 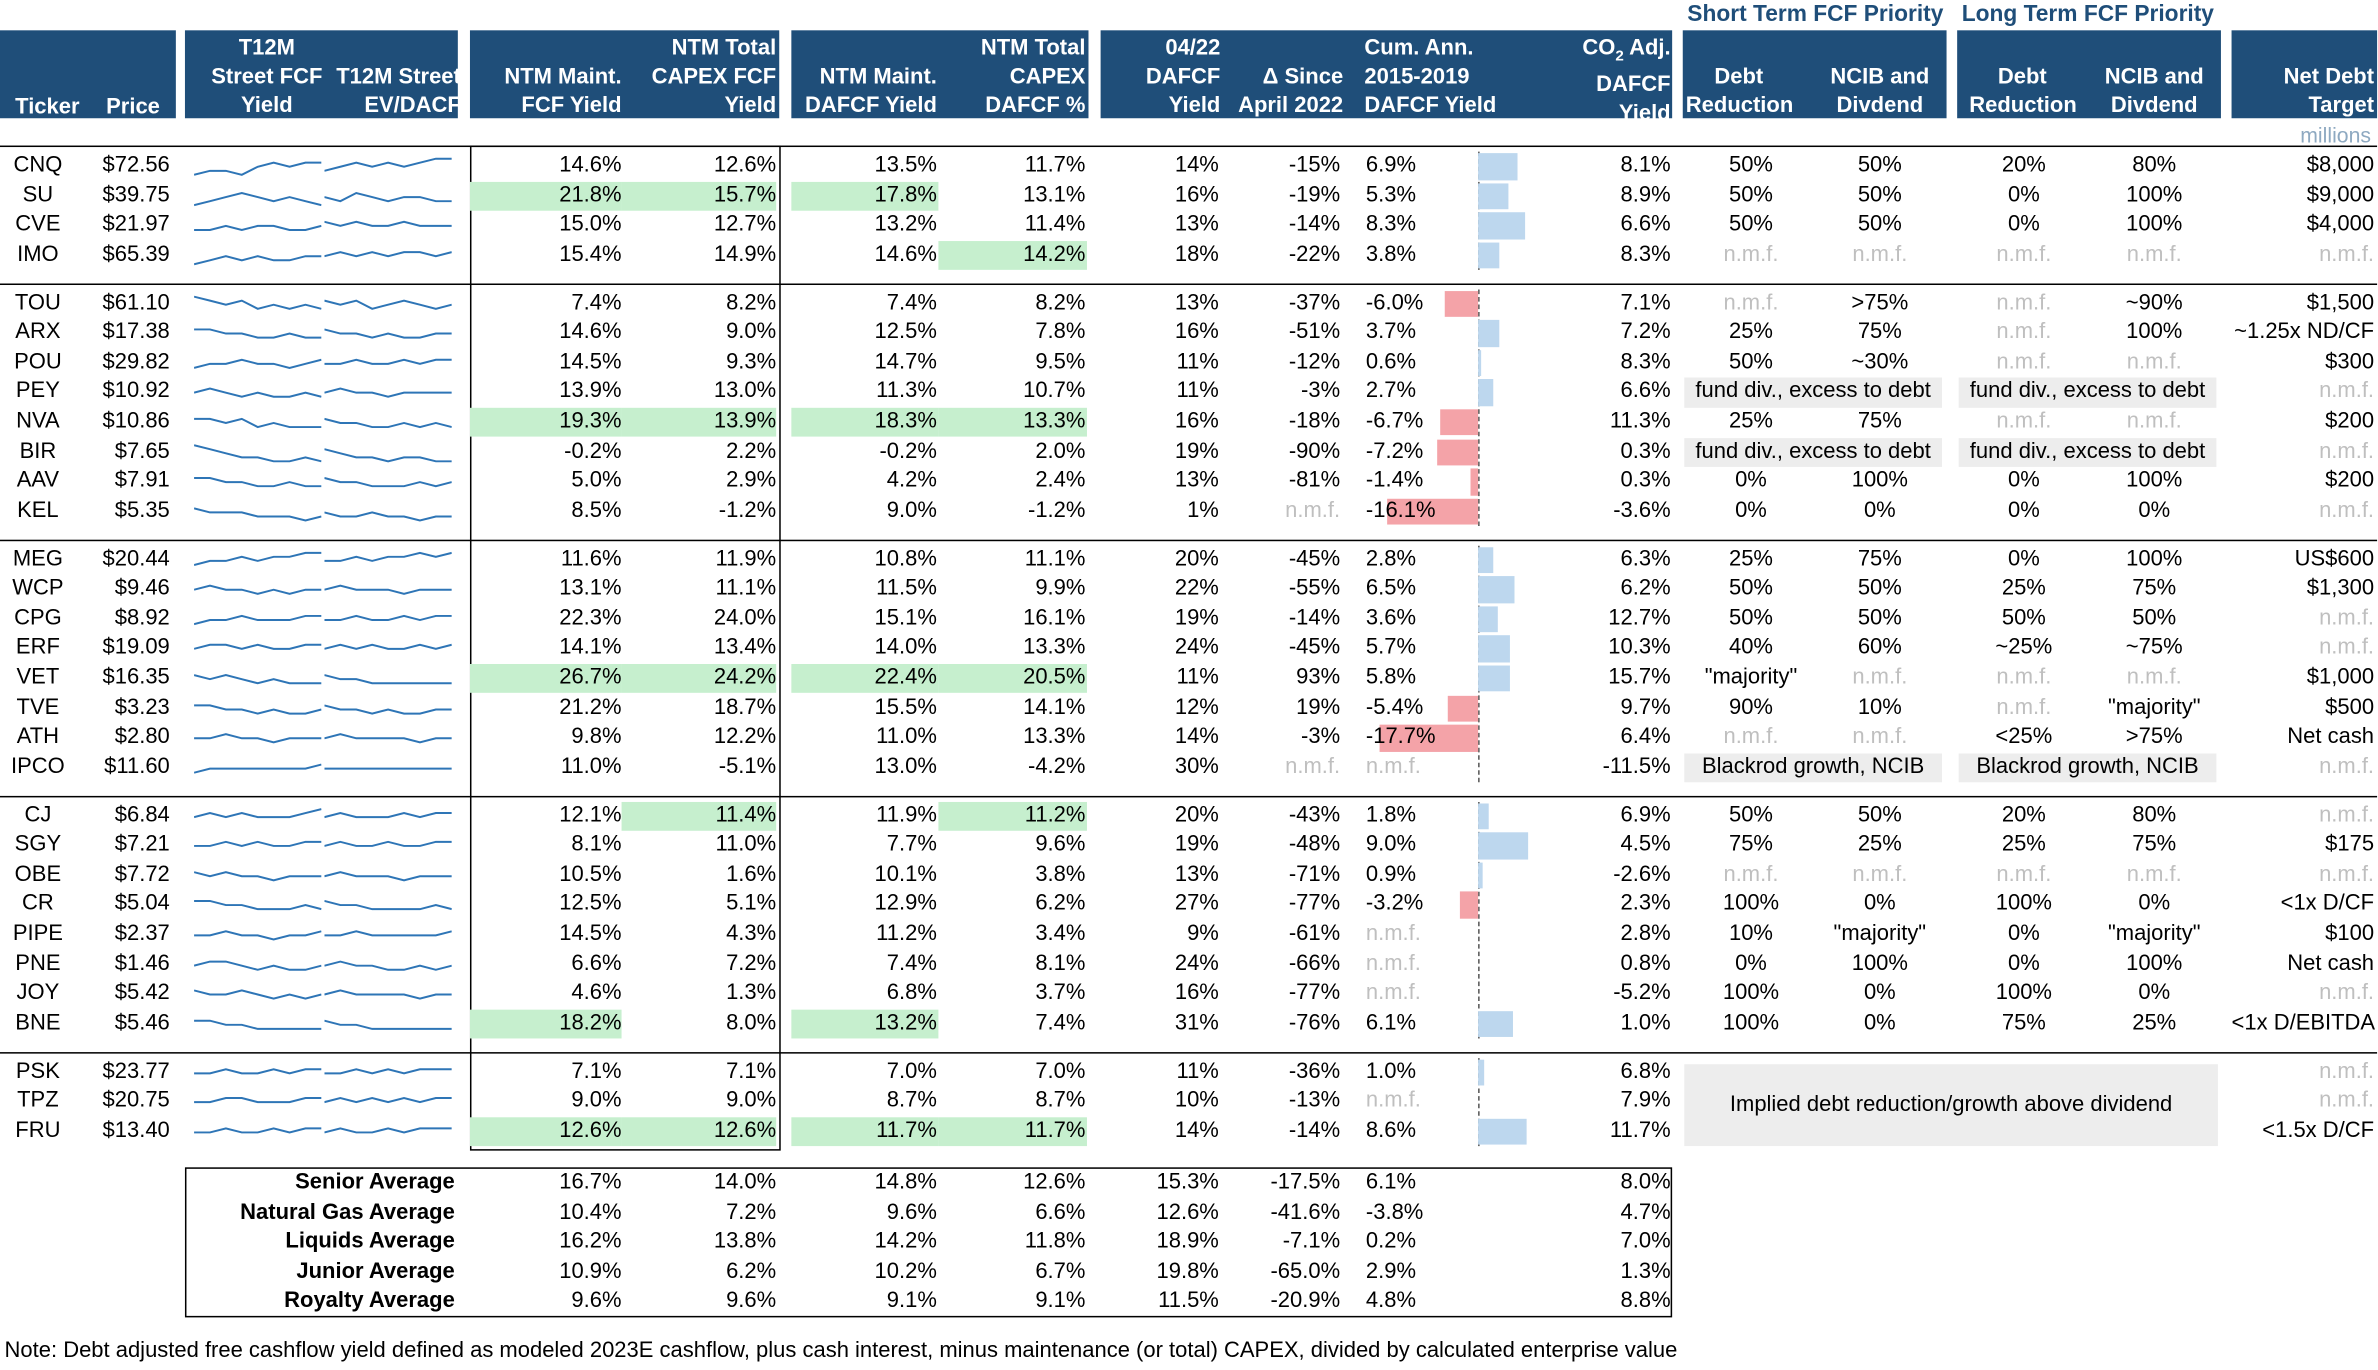 I want to click on long-term-note: fund div., excess to debt, so click(x=2087, y=452).